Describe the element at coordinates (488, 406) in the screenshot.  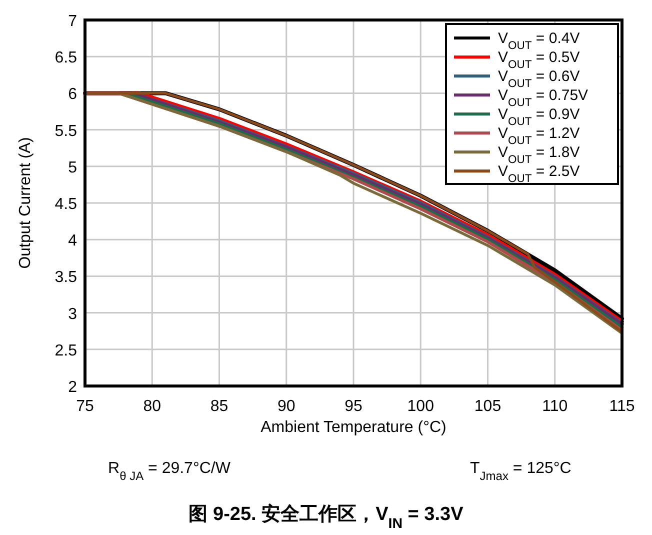
I see `x-tick-label: 105` at that location.